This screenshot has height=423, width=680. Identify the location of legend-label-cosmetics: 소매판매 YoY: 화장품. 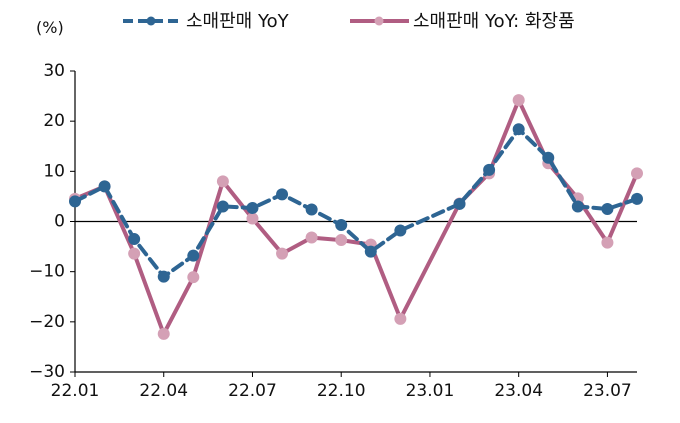
(494, 21).